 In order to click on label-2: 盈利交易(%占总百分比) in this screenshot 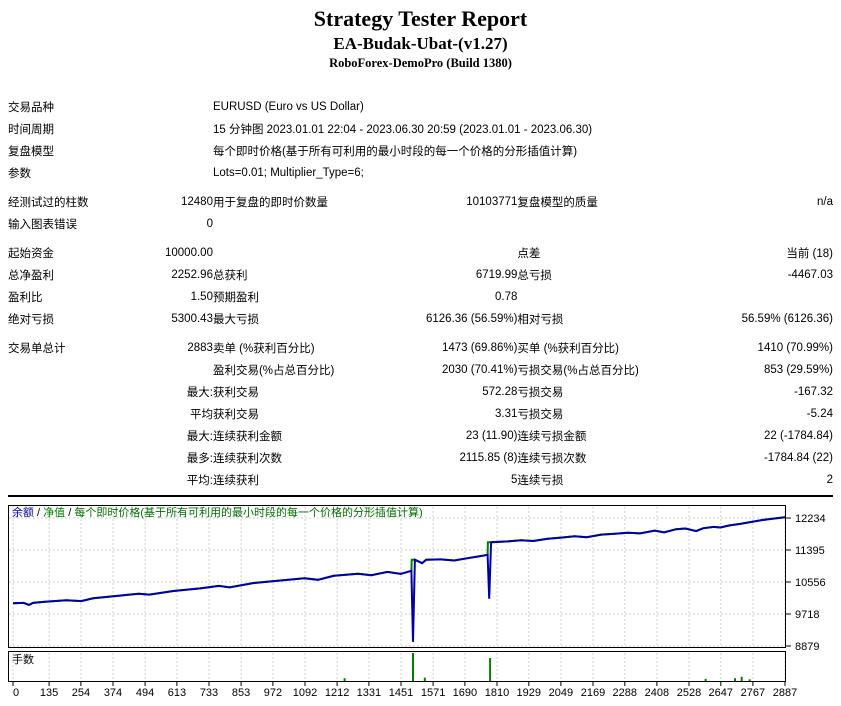, I will do `click(273, 371)`.